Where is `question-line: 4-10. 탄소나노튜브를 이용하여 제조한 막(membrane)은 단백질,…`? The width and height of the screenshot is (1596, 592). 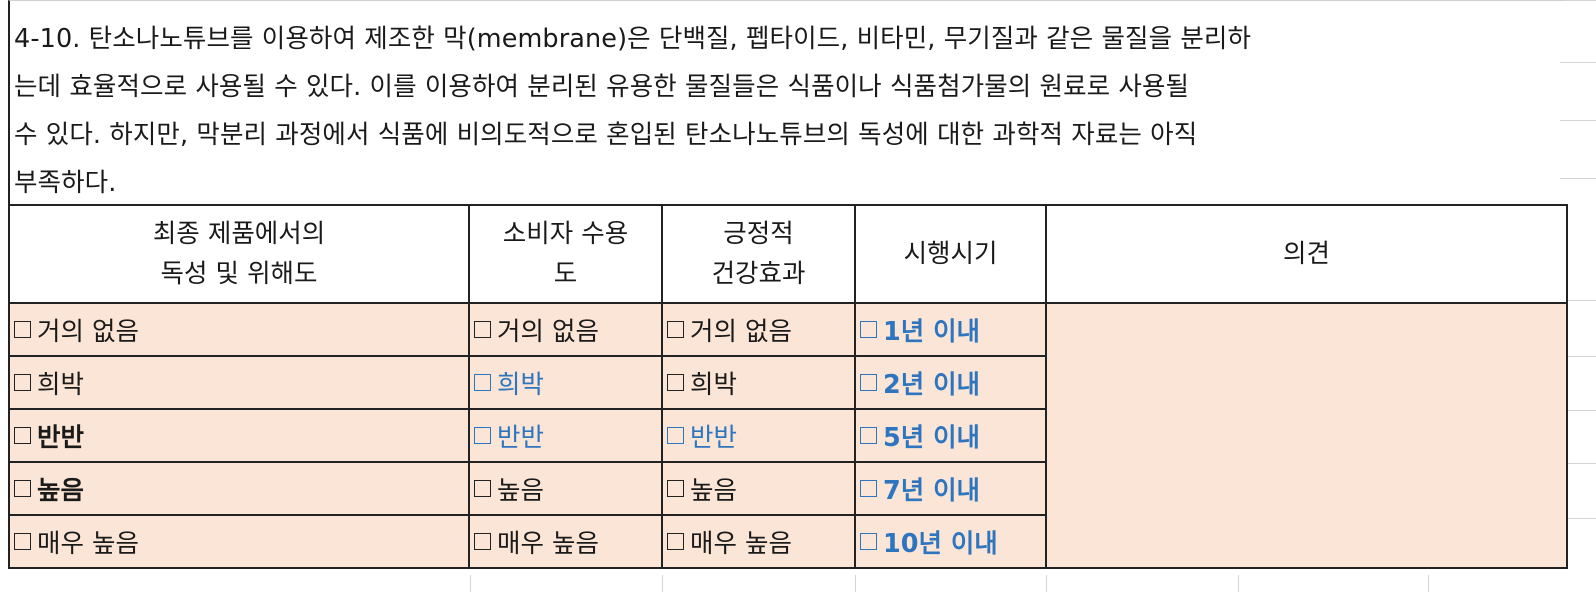
question-line: 4-10. 탄소나노튜브를 이용하여 제조한 막(membrane)은 단백질,… is located at coordinates (633, 39).